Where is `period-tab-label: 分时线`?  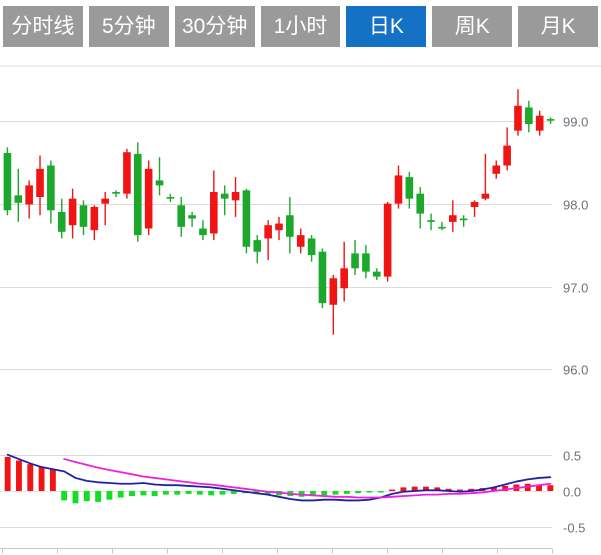
period-tab-label: 分时线 is located at coordinates (43, 26).